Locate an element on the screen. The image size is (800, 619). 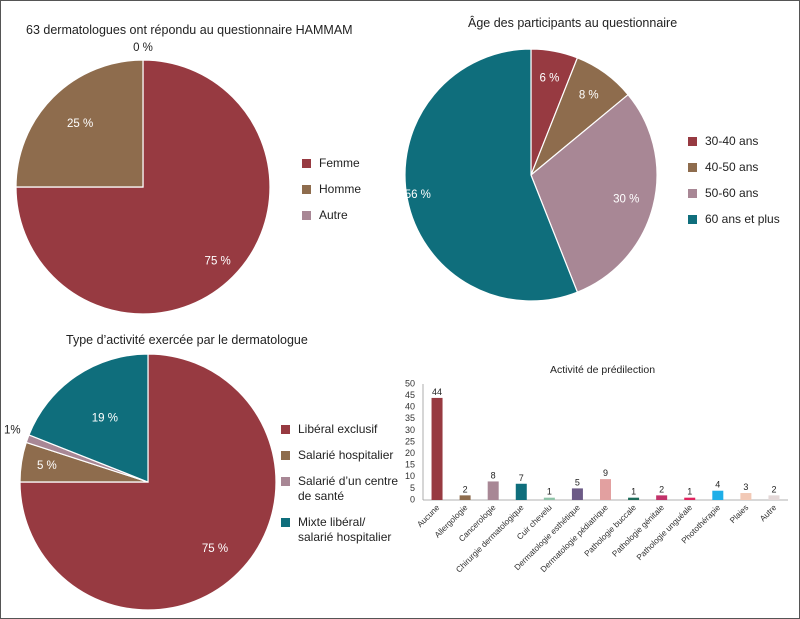
chart1-legend: Femme Homme Autre is located at coordinates (331, 195).